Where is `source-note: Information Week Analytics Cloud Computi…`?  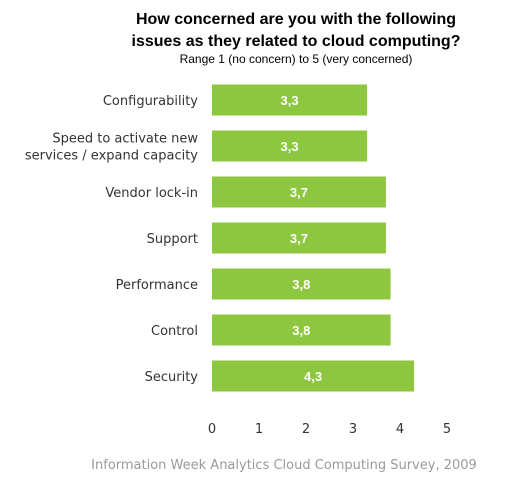
source-note: Information Week Analytics Cloud Computi… is located at coordinates (284, 465).